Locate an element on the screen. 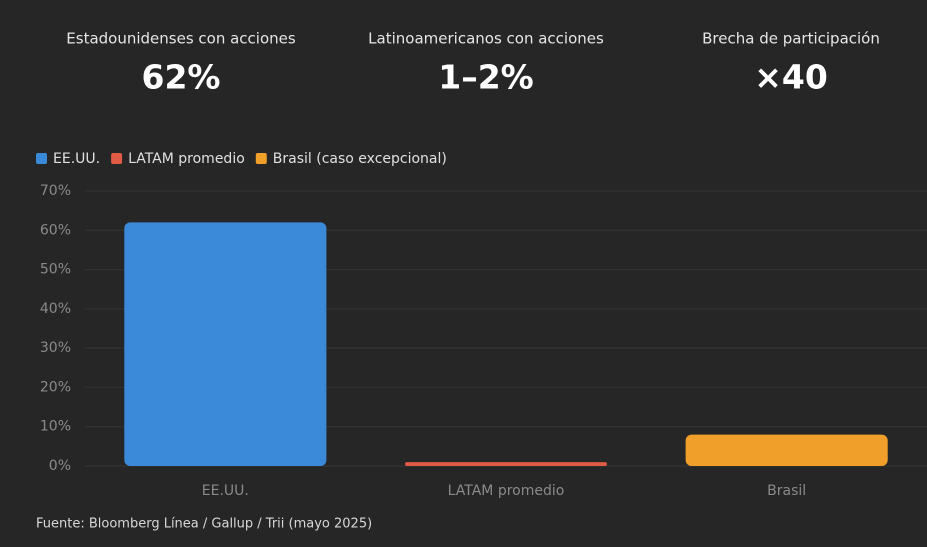 The width and height of the screenshot is (927, 547). y-tick-label: 60% is located at coordinates (55, 230).